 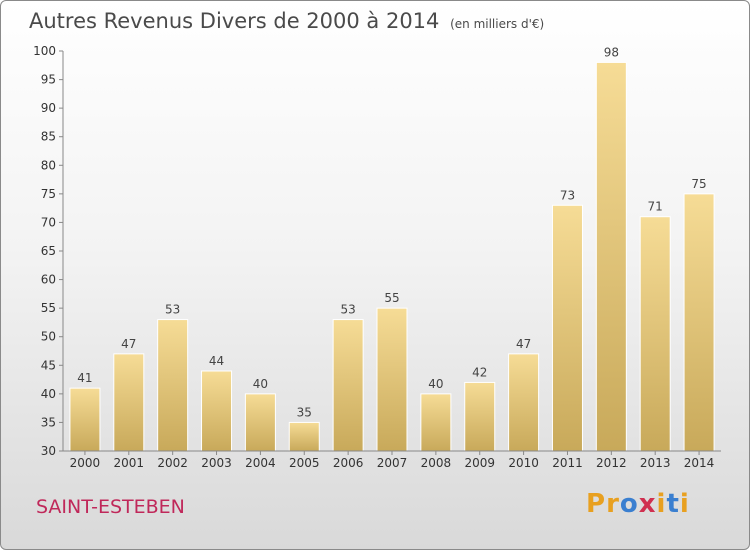 What do you see at coordinates (304, 412) in the screenshot?
I see `bar-value-label: 35` at bounding box center [304, 412].